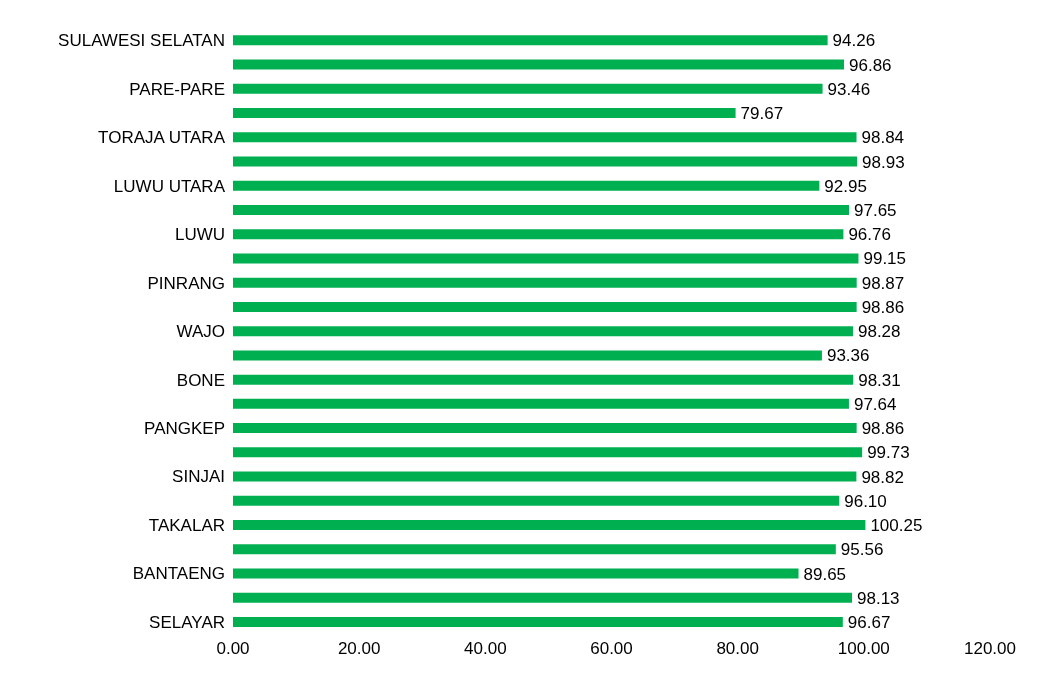 The image size is (1048, 692). Describe the element at coordinates (863, 649) in the screenshot. I see `x-tick-label: 100.00` at that location.